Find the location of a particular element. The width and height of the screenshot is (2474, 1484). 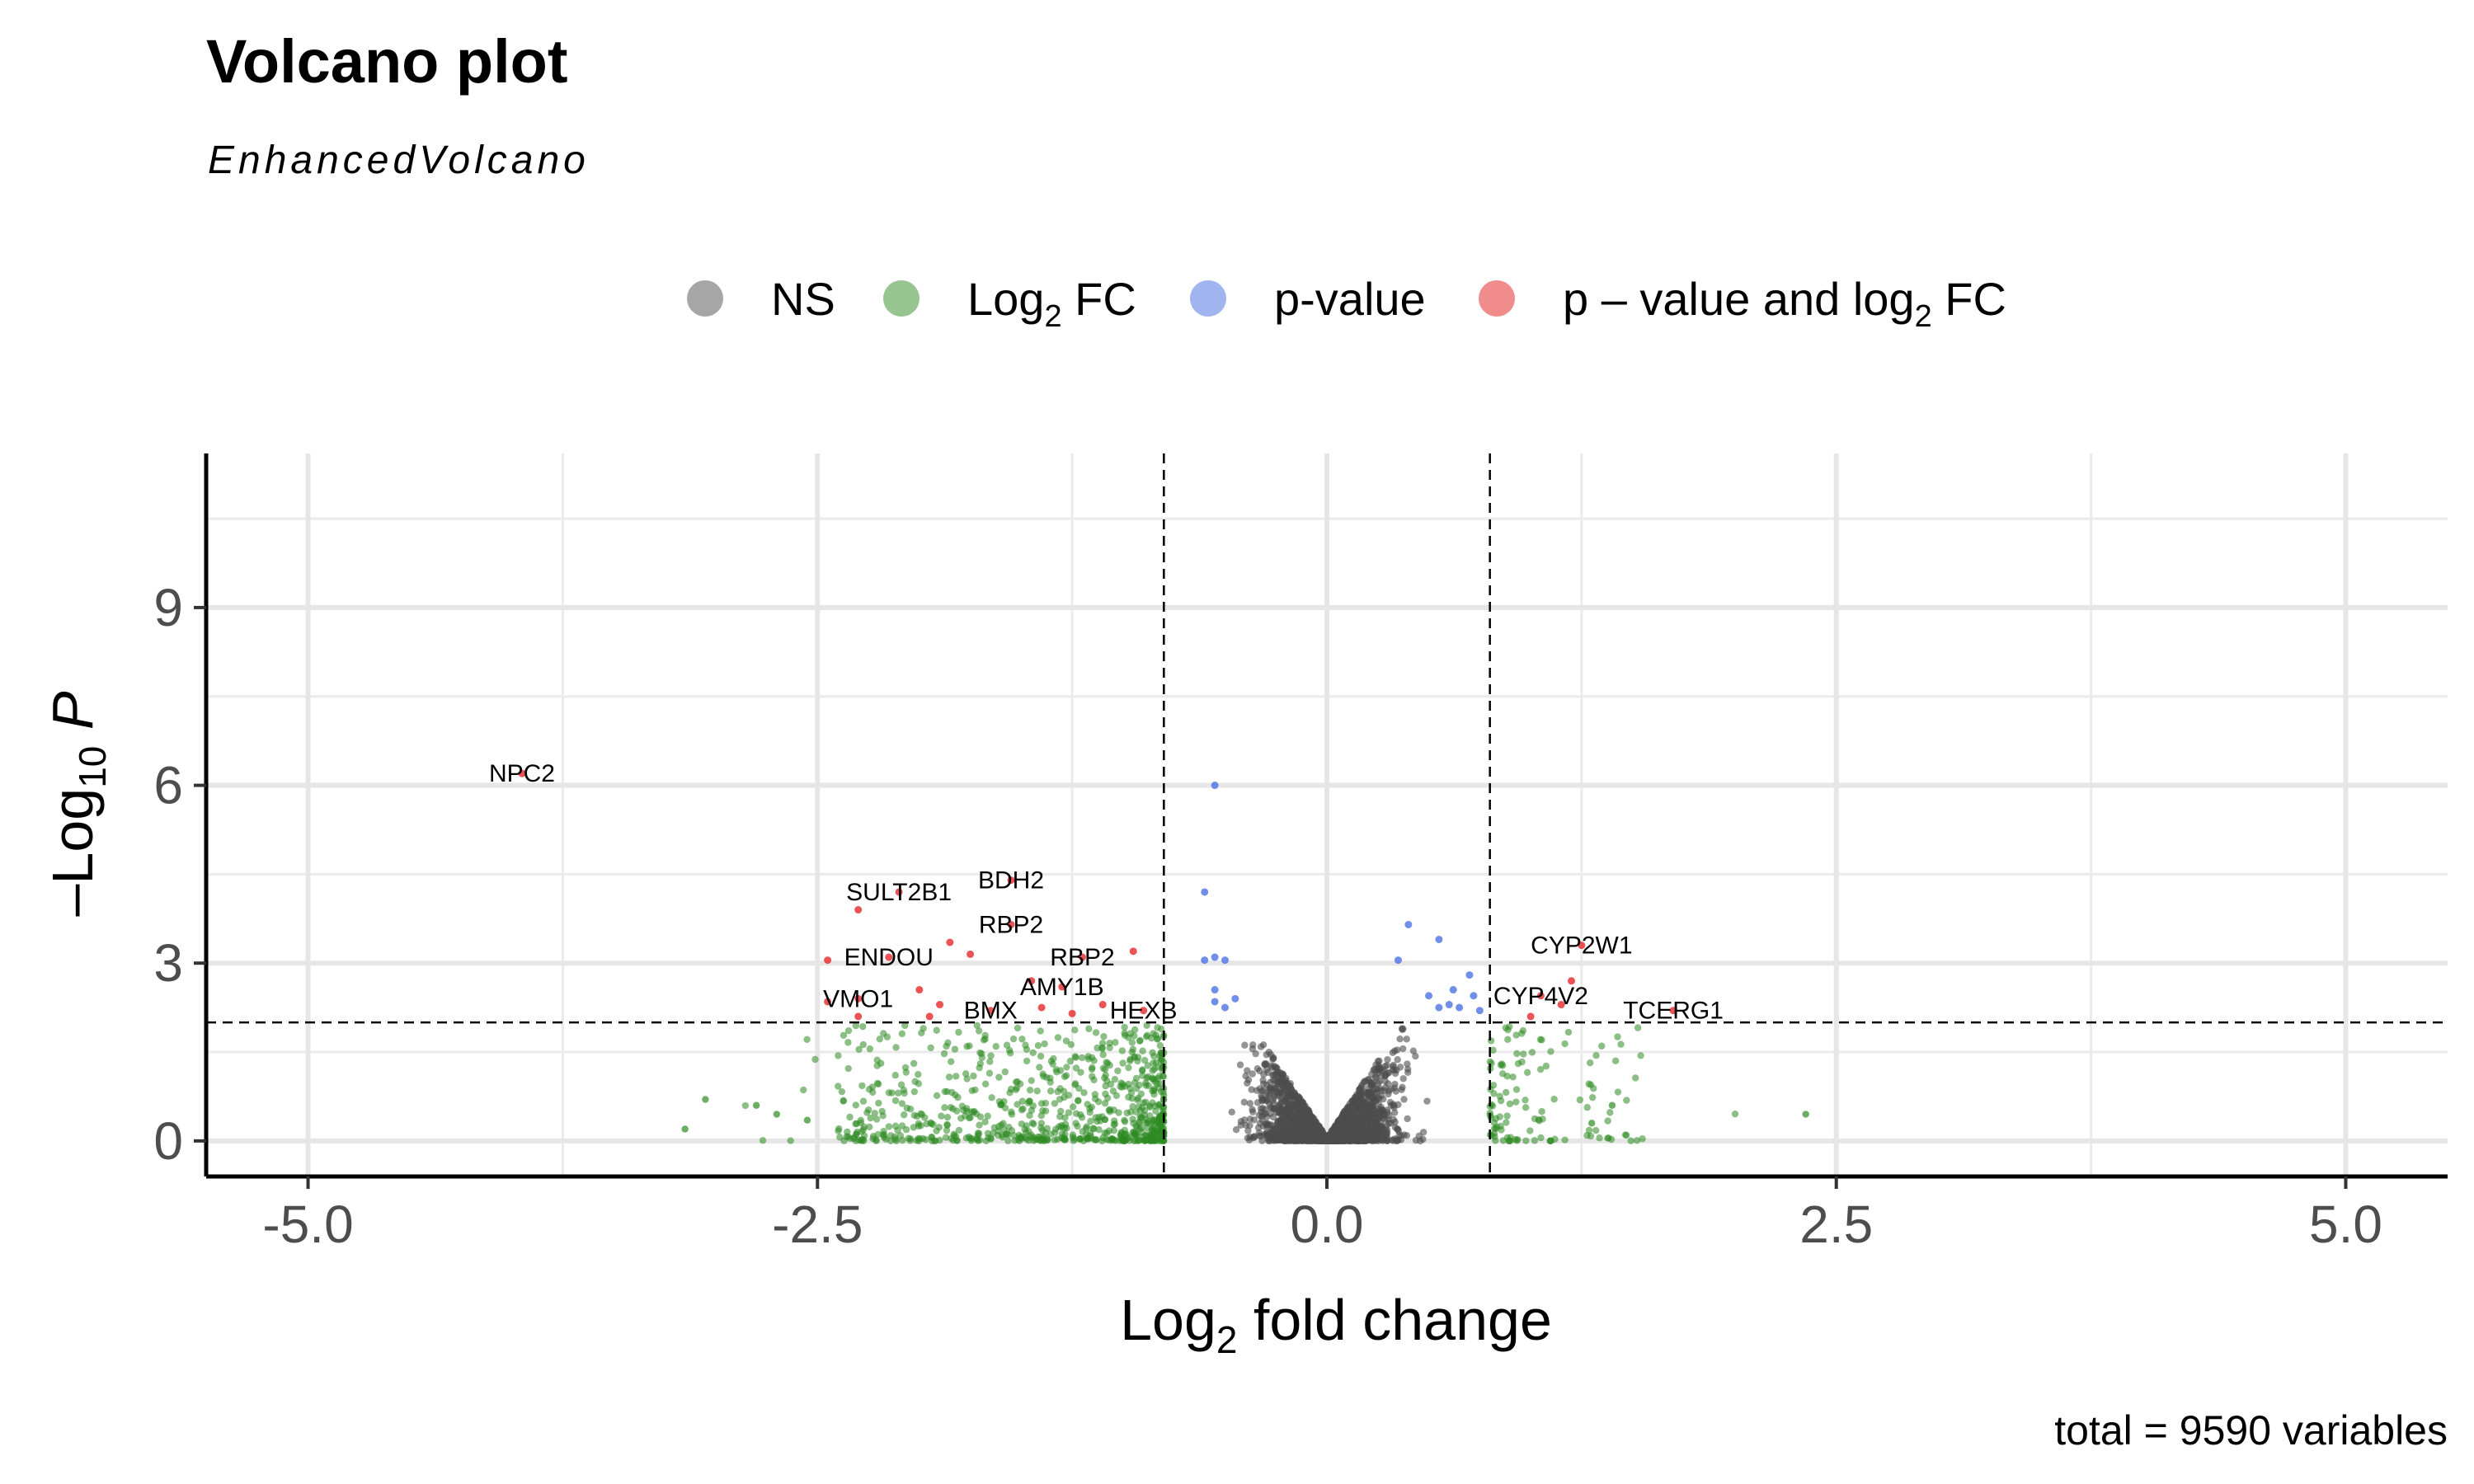

point-label: CYP2W1 is located at coordinates (1581, 946).